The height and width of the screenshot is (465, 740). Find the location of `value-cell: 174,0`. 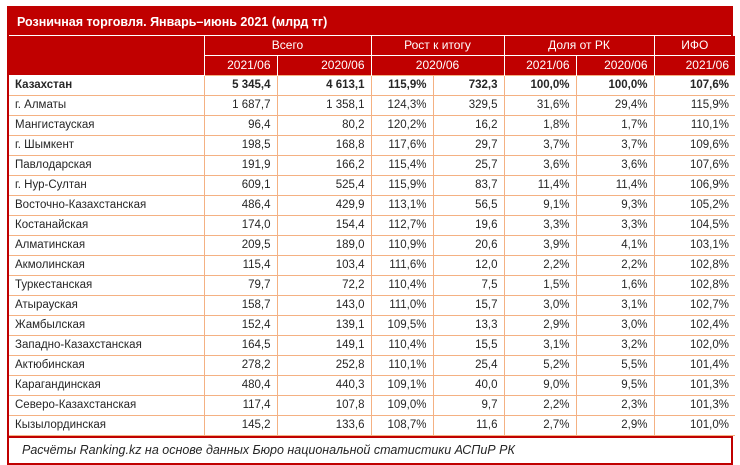

value-cell: 174,0 is located at coordinates (240, 225).